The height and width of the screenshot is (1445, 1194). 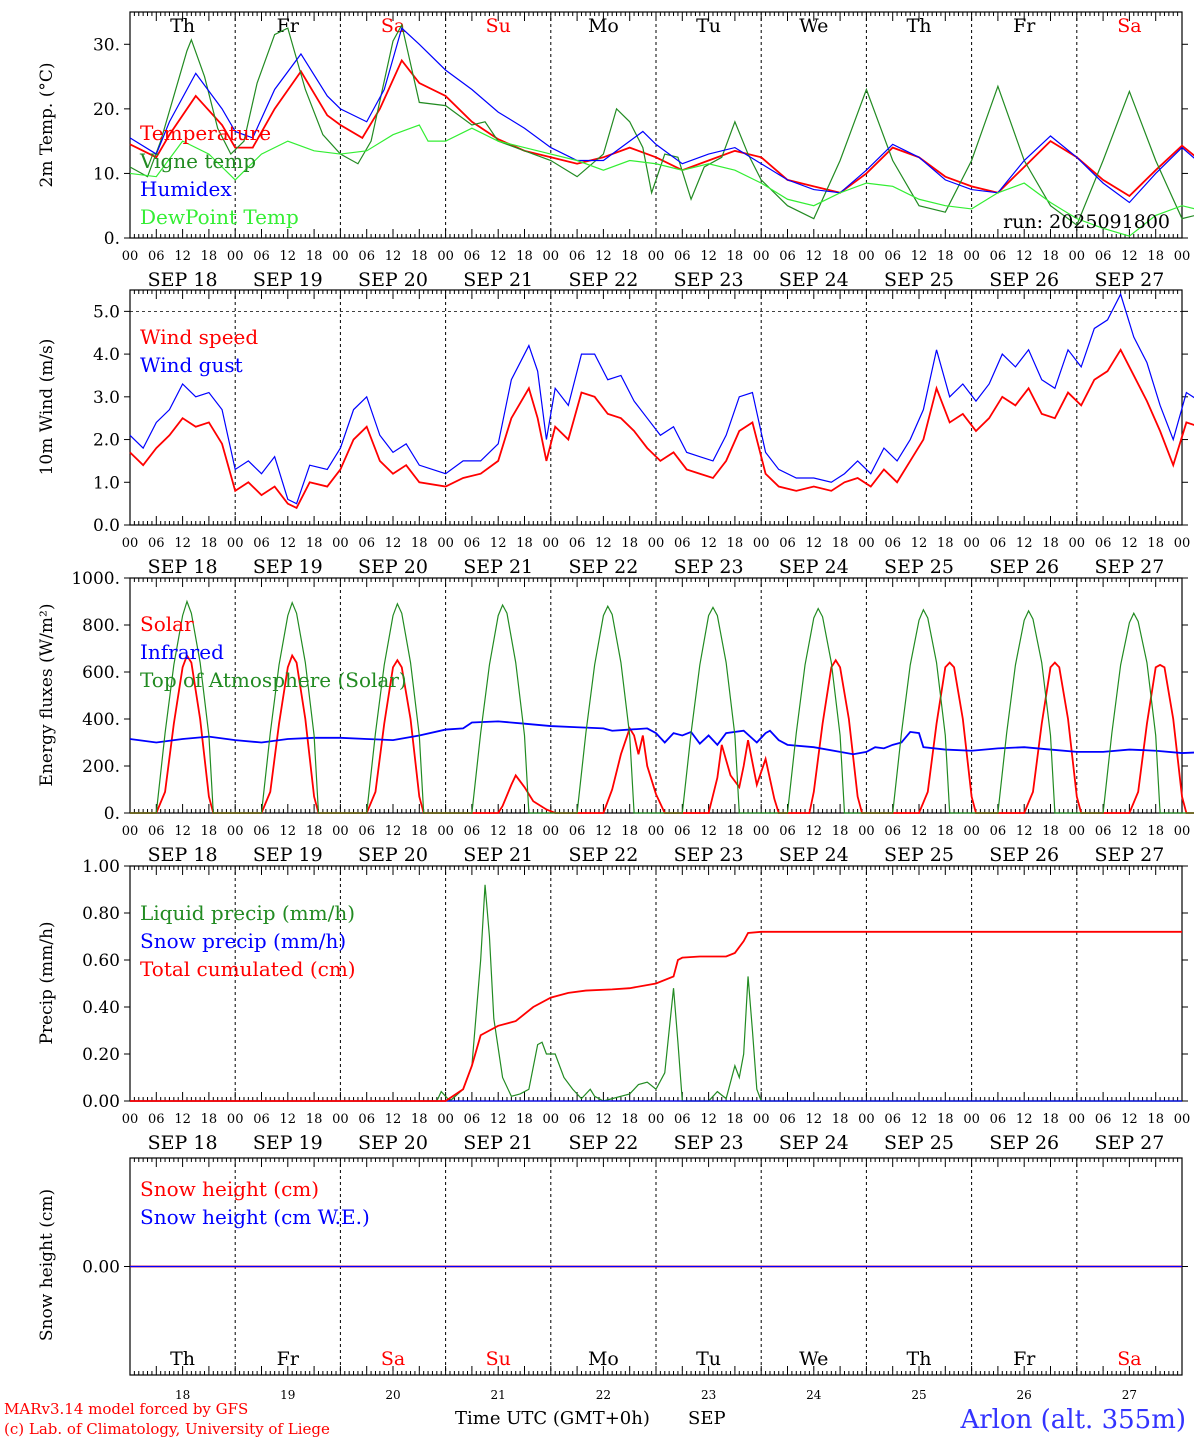 I want to click on y-tick-label: 1000., so click(x=95, y=579).